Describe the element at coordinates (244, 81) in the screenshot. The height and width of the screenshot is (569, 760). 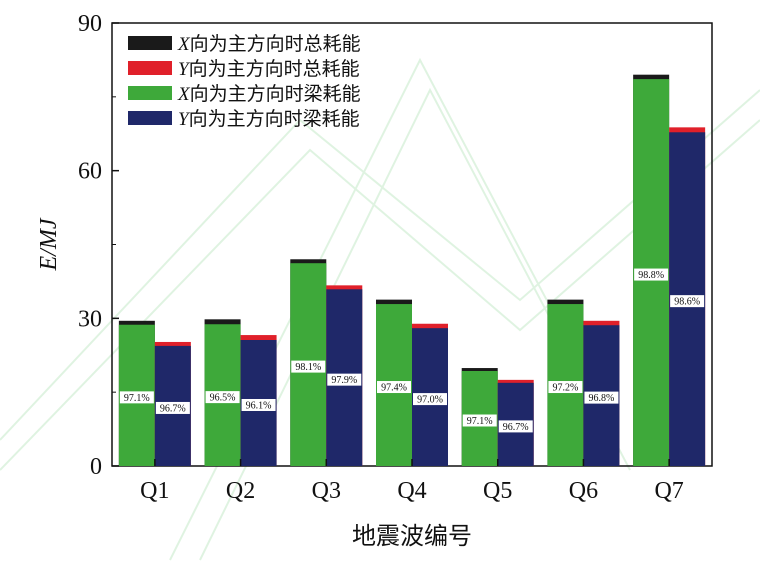
I see `legend: X向为主方向时总耗能 Y向为主方向时总耗能 X向为主方向时梁耗能 Y向为主方向时梁耗能` at that location.